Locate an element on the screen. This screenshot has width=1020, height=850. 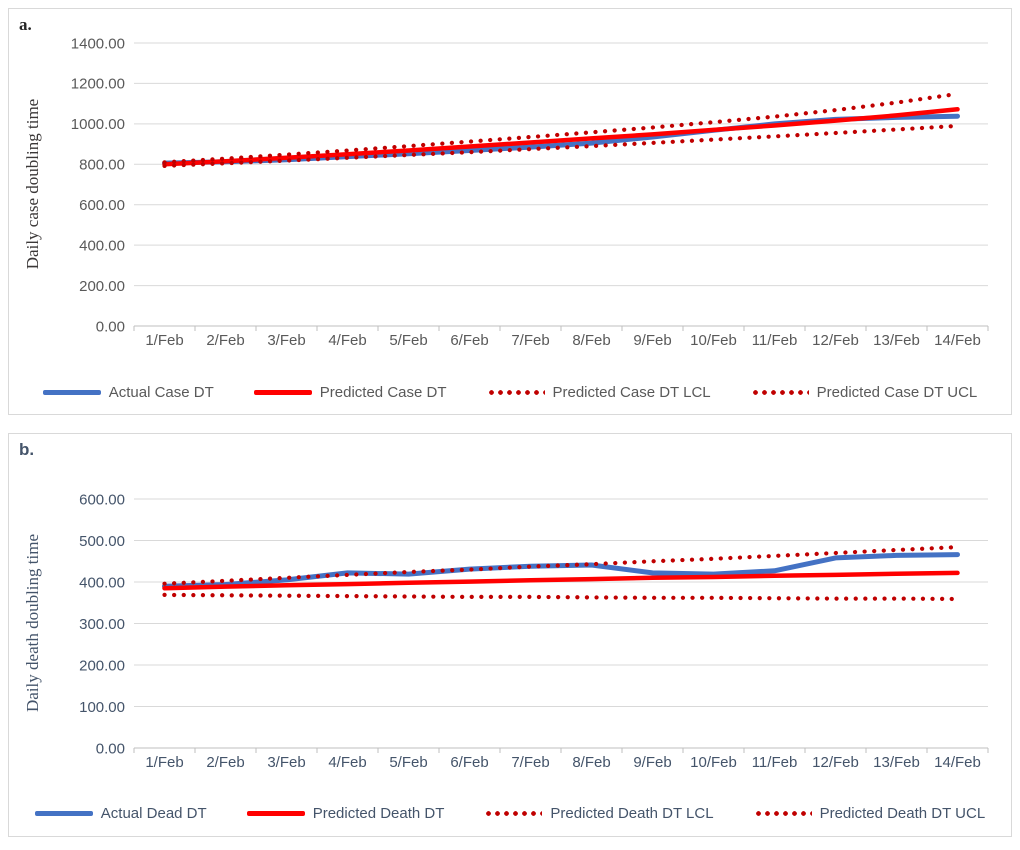
legend-item-predicted-death-dt-ucl: Predicted Death DT UCL is located at coordinates (869, 813).